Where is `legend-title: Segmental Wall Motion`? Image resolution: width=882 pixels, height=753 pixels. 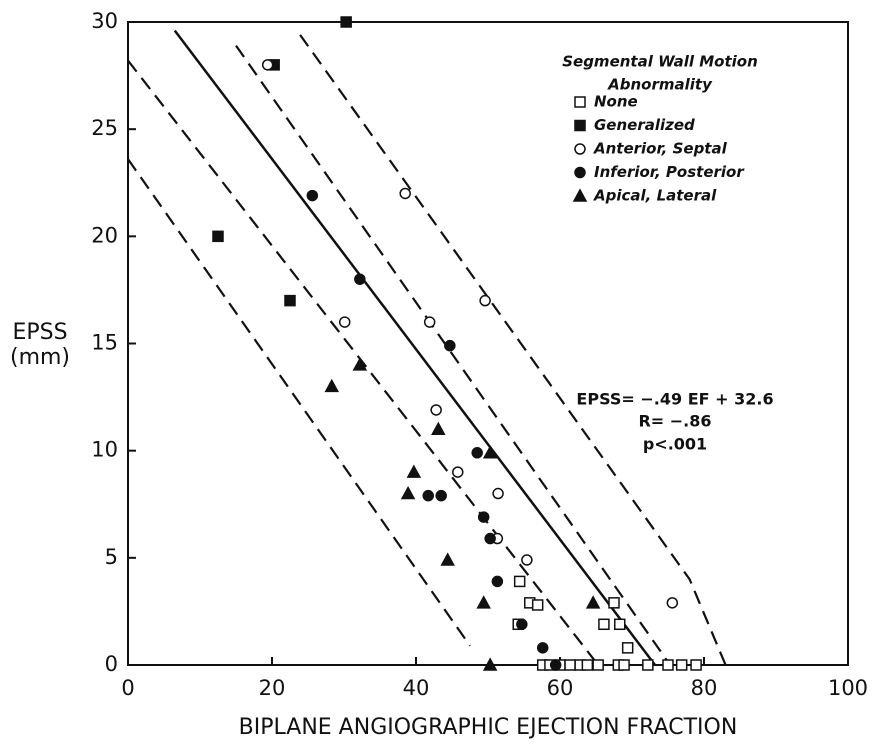 legend-title: Segmental Wall Motion is located at coordinates (660, 62).